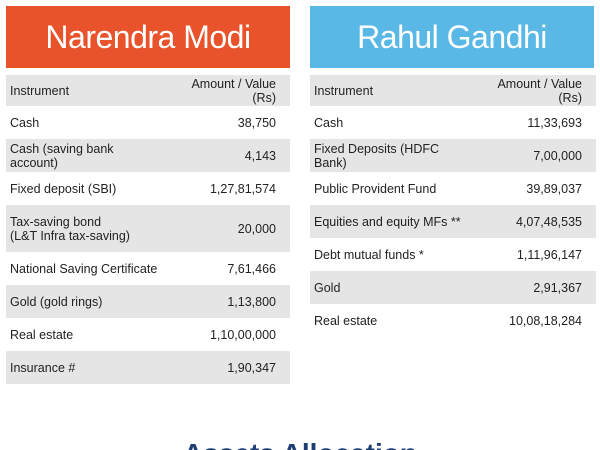 This screenshot has height=450, width=600. I want to click on instrument-line: Tax-saving bond, so click(56, 221).